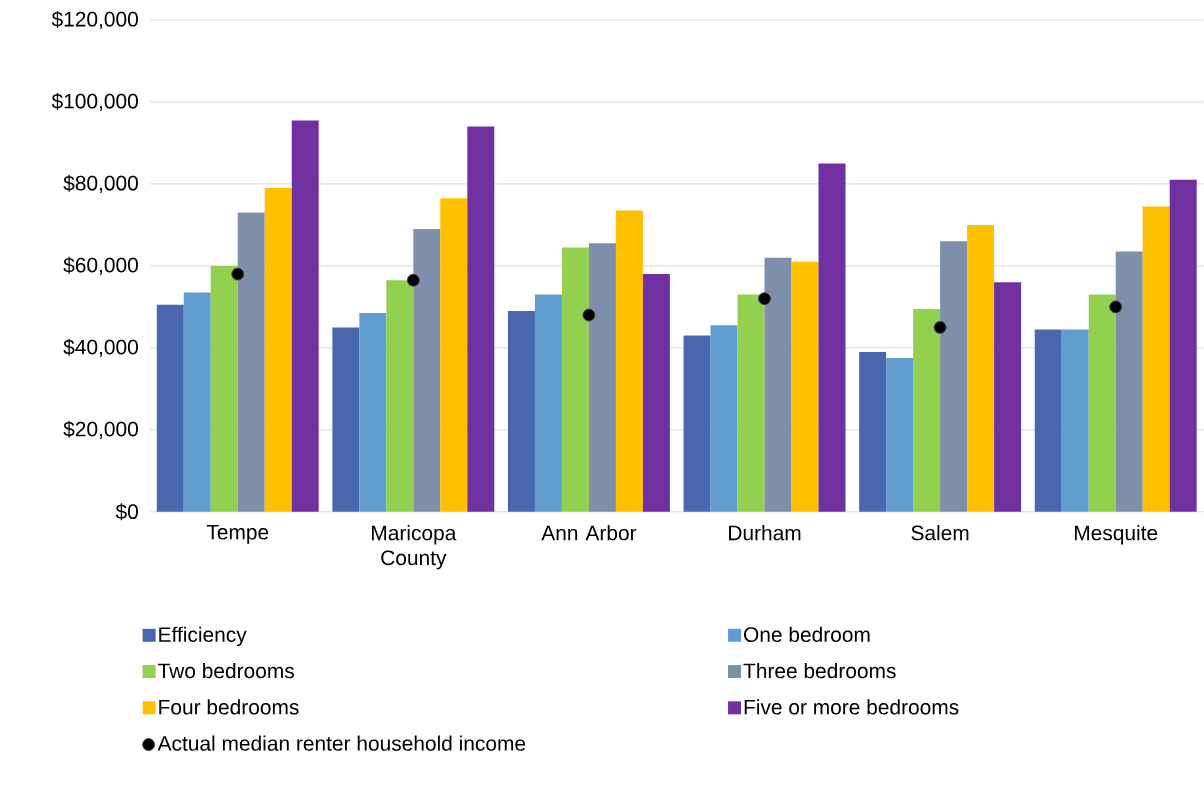 Image resolution: width=1204 pixels, height=803 pixels. Describe the element at coordinates (807, 634) in the screenshot. I see `legend-label: One bedroom` at that location.